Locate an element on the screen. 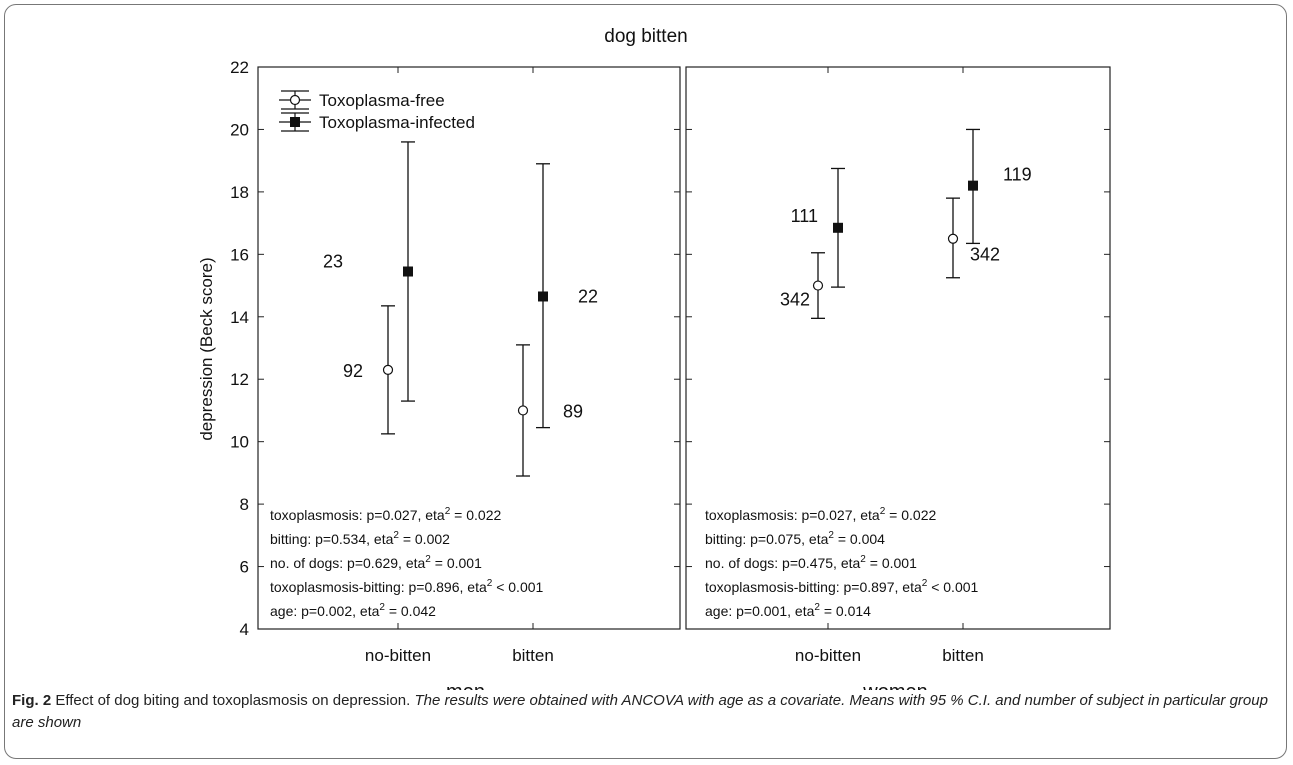 The image size is (1293, 765). stats-line: bitting: p=0.534, eta2 = 0.002 is located at coordinates (360, 538).